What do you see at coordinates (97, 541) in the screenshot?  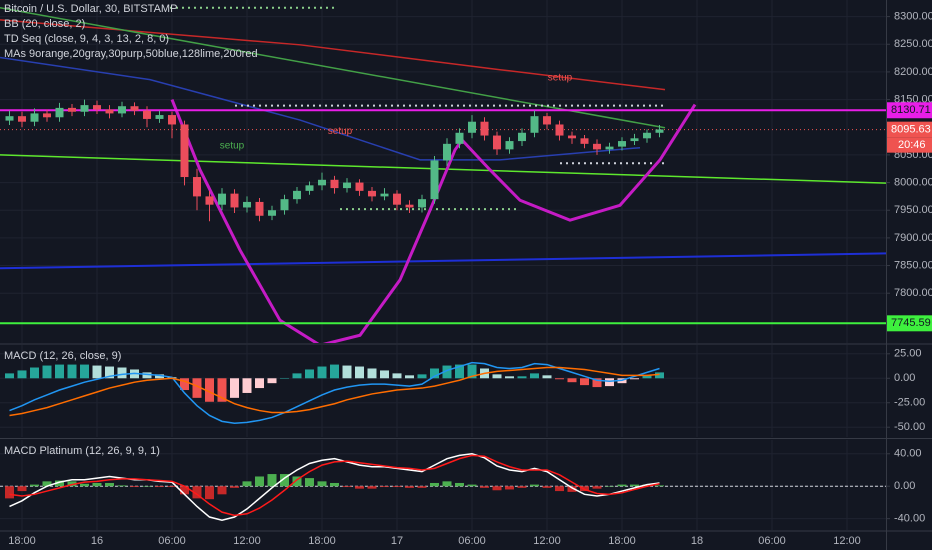 I see `x-tick-label: 16` at bounding box center [97, 541].